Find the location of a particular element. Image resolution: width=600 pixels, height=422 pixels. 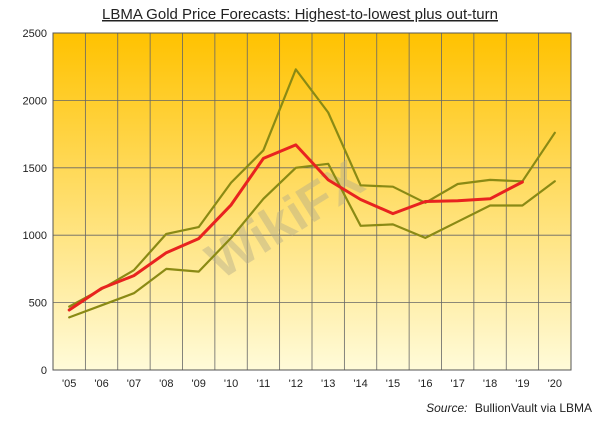

y-tick-label: 1500 is located at coordinates (35, 169).